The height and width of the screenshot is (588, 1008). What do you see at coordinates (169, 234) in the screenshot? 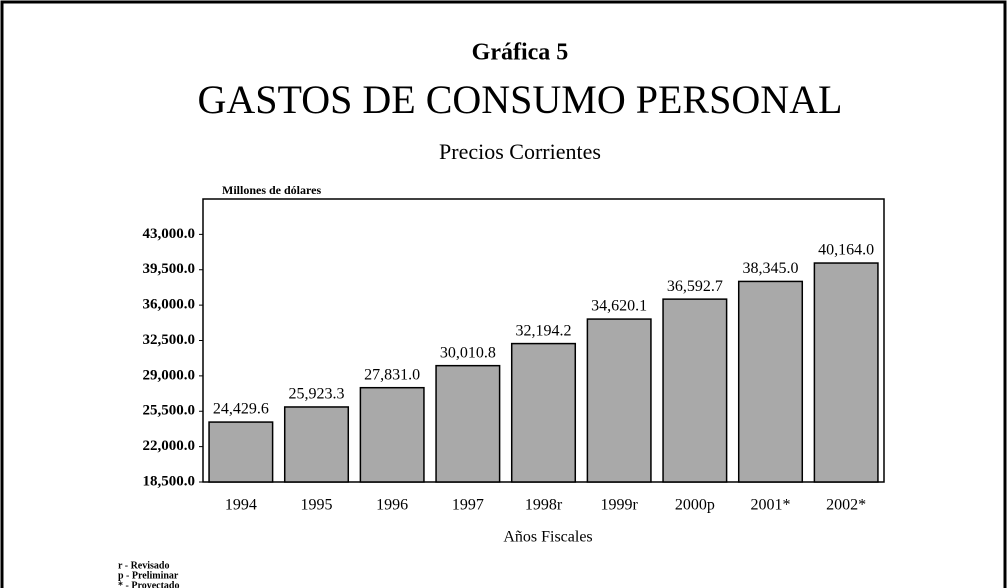
I see `y-tick-label: 43,000.0` at bounding box center [169, 234].